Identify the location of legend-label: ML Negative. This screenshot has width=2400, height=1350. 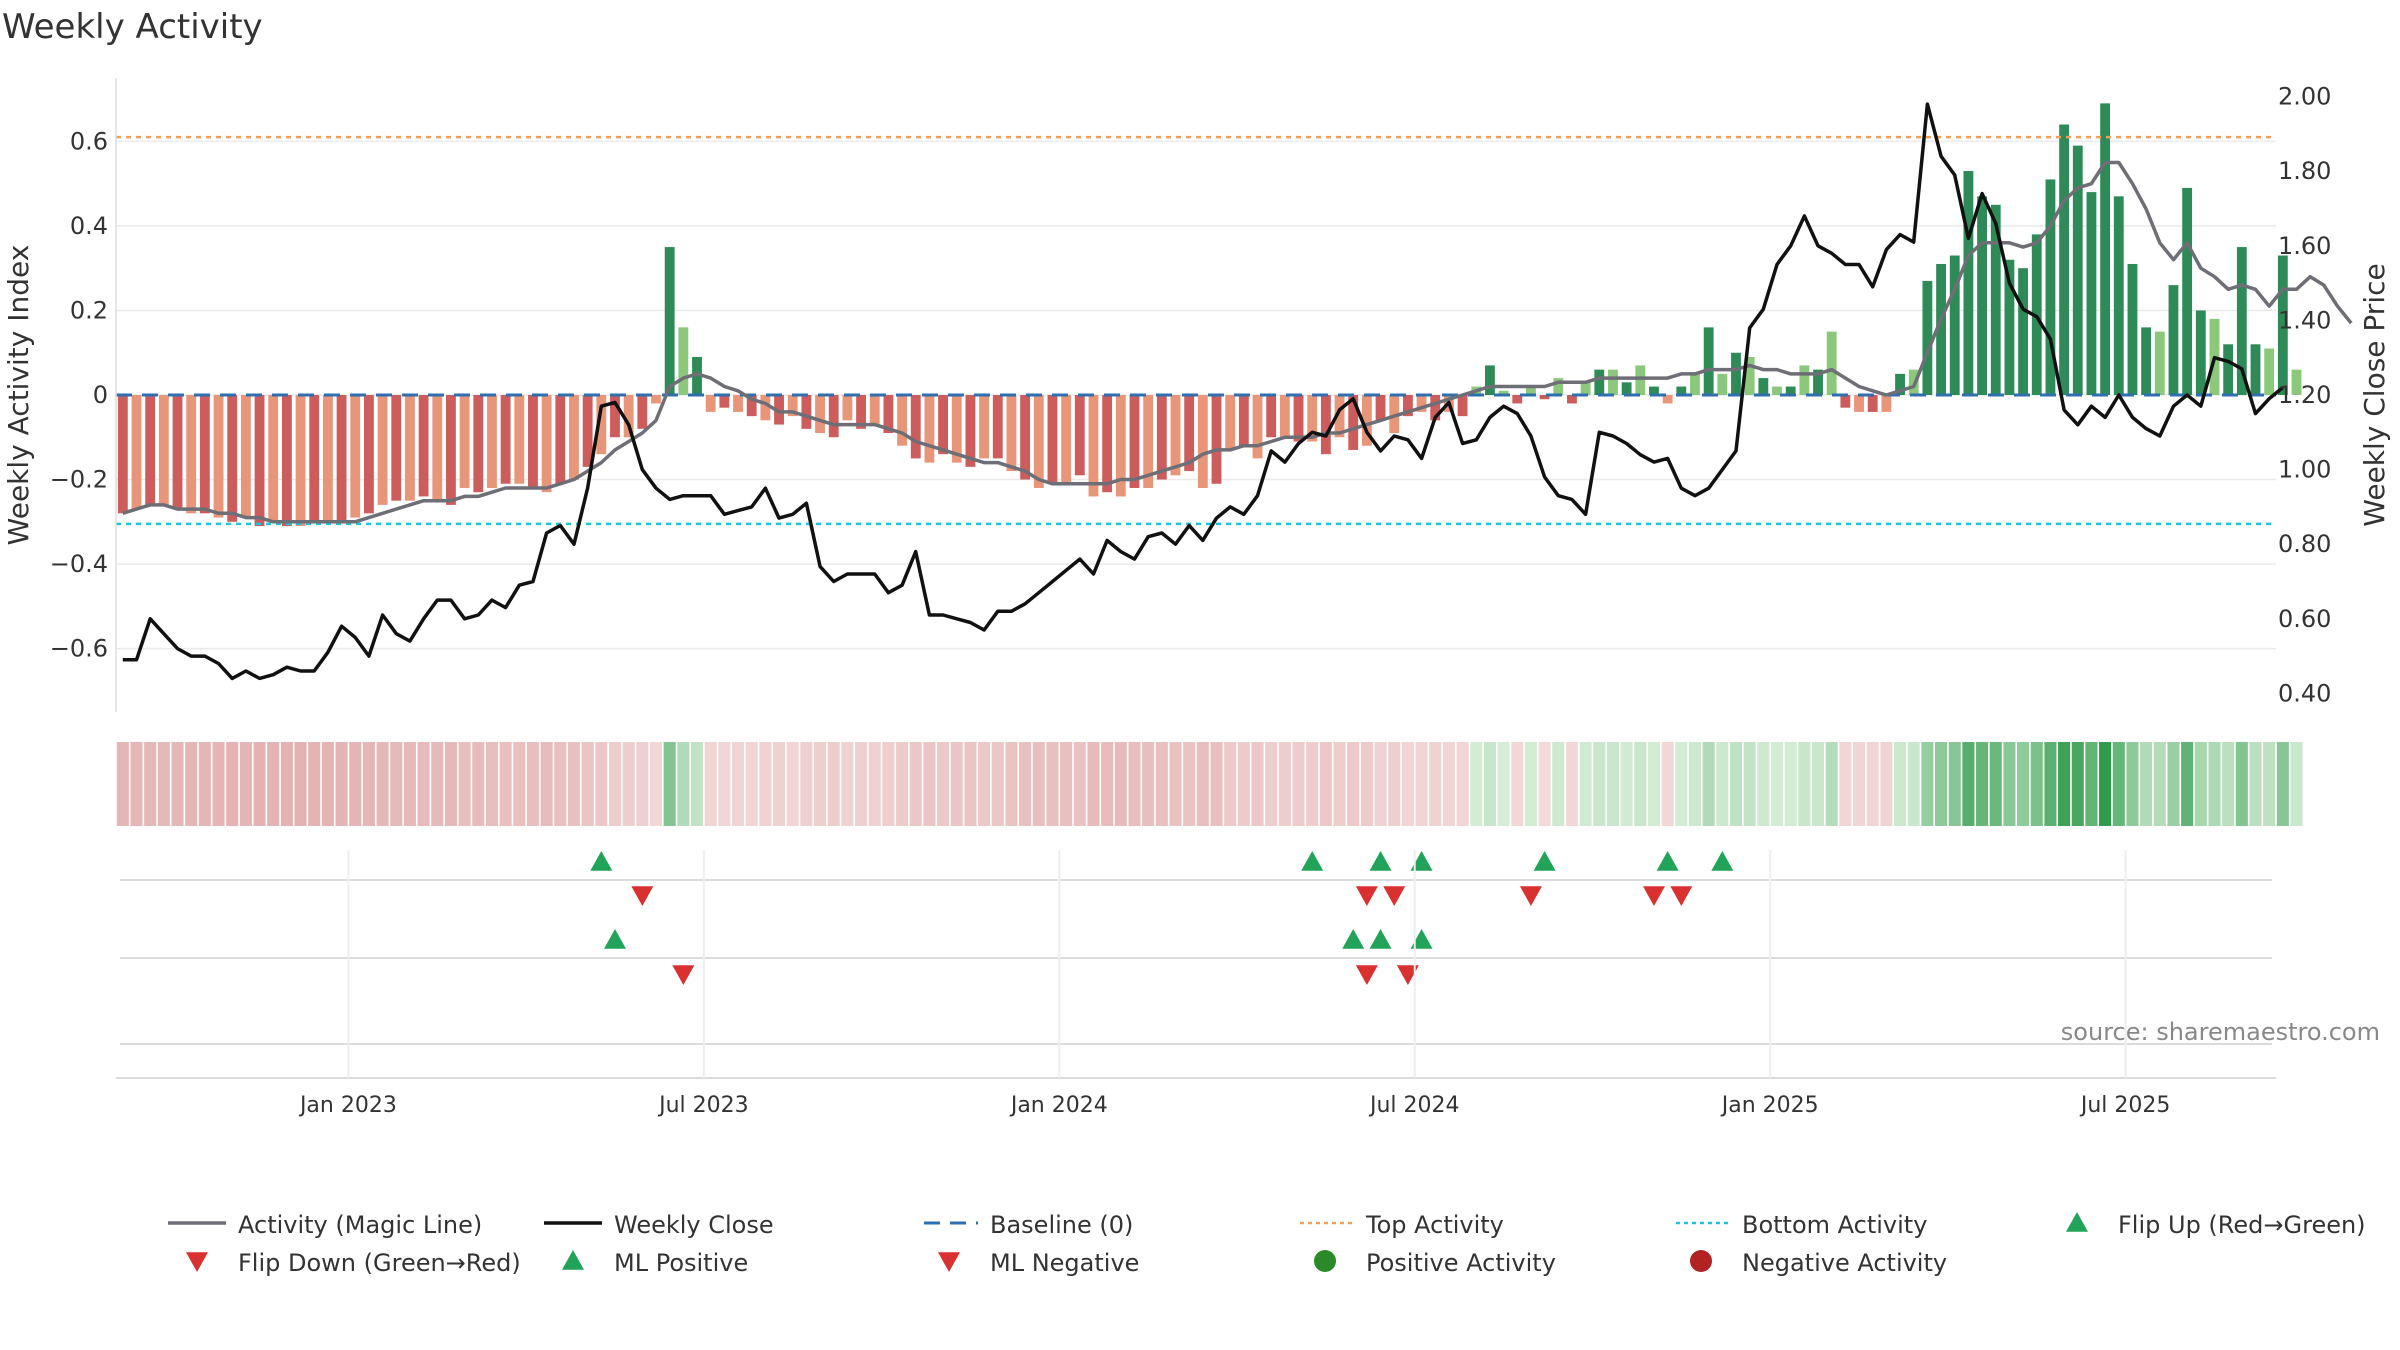
(1064, 1263).